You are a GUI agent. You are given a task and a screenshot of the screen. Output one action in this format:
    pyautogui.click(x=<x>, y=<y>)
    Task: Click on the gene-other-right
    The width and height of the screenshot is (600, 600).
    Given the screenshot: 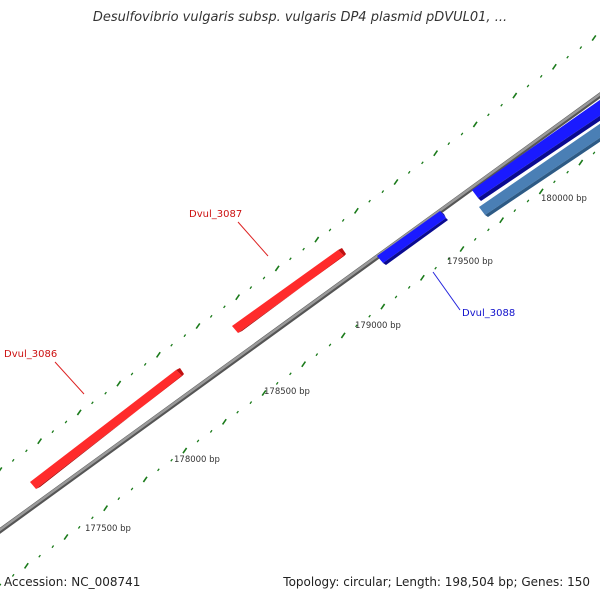 What is the action you would take?
    pyautogui.click(x=539, y=169)
    